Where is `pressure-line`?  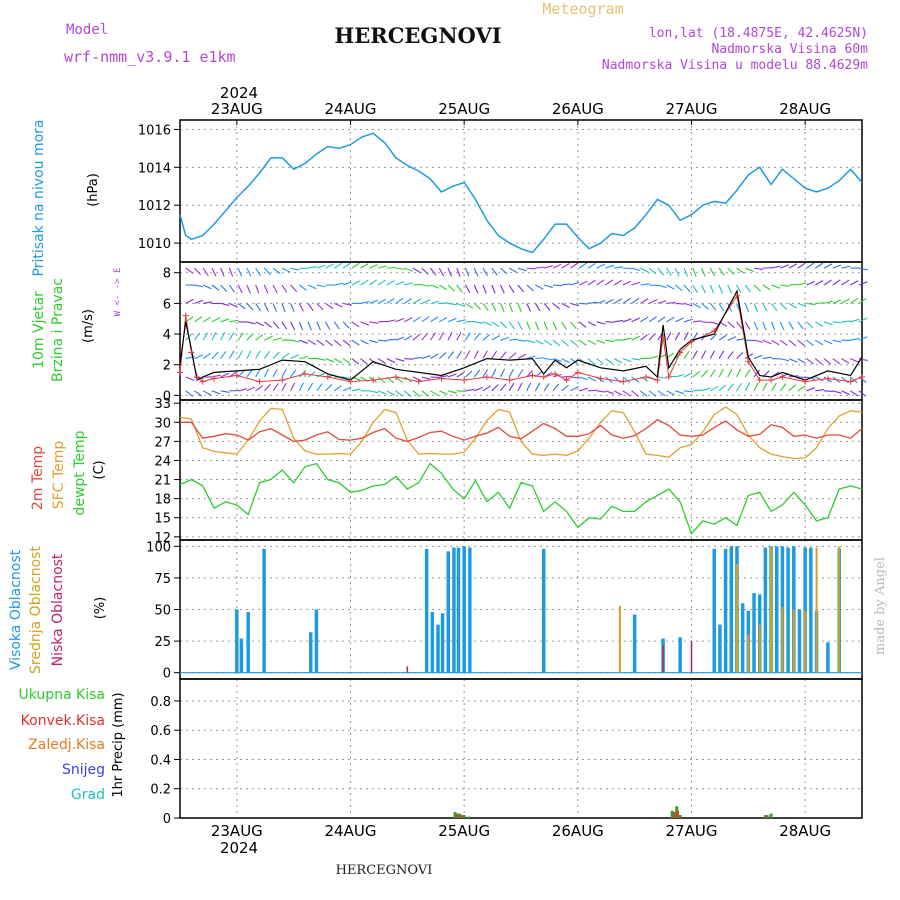 pressure-line is located at coordinates (521, 193).